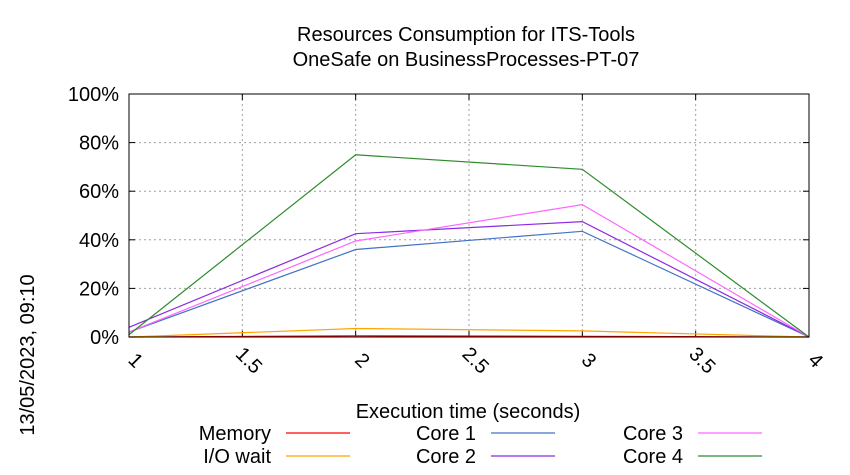  What do you see at coordinates (588, 360) in the screenshot?
I see `x-tick-label: 3` at bounding box center [588, 360].